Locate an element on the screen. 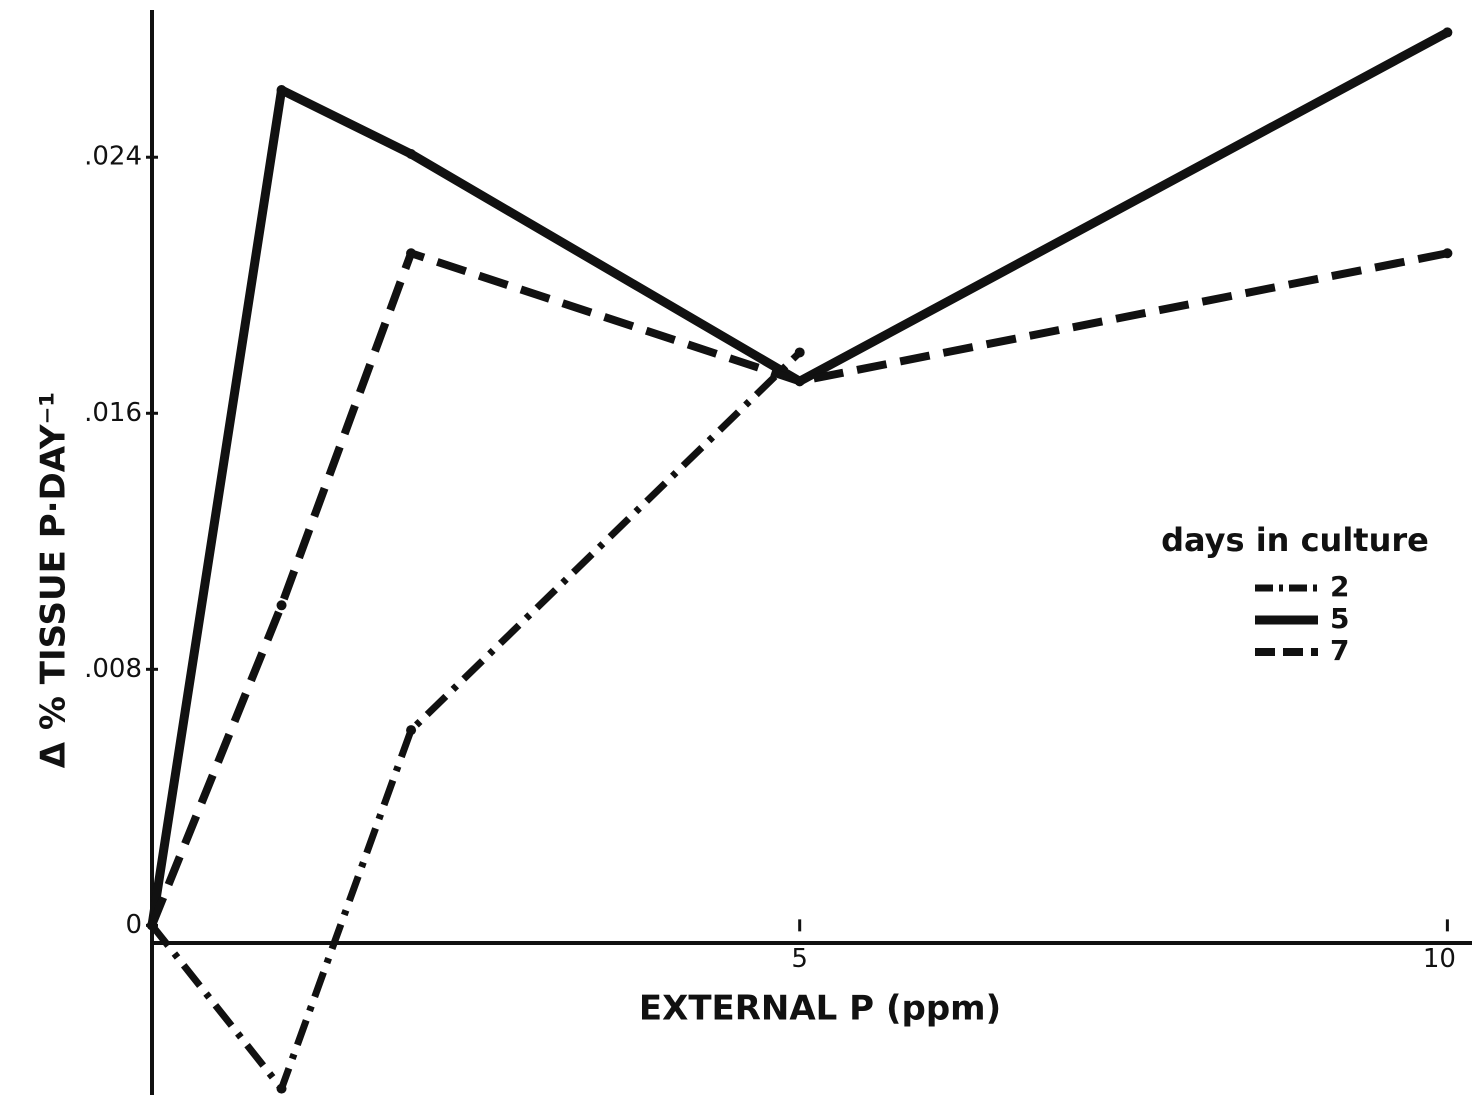 The width and height of the screenshot is (1472, 1118). legend-label: 5 is located at coordinates (1339, 618).